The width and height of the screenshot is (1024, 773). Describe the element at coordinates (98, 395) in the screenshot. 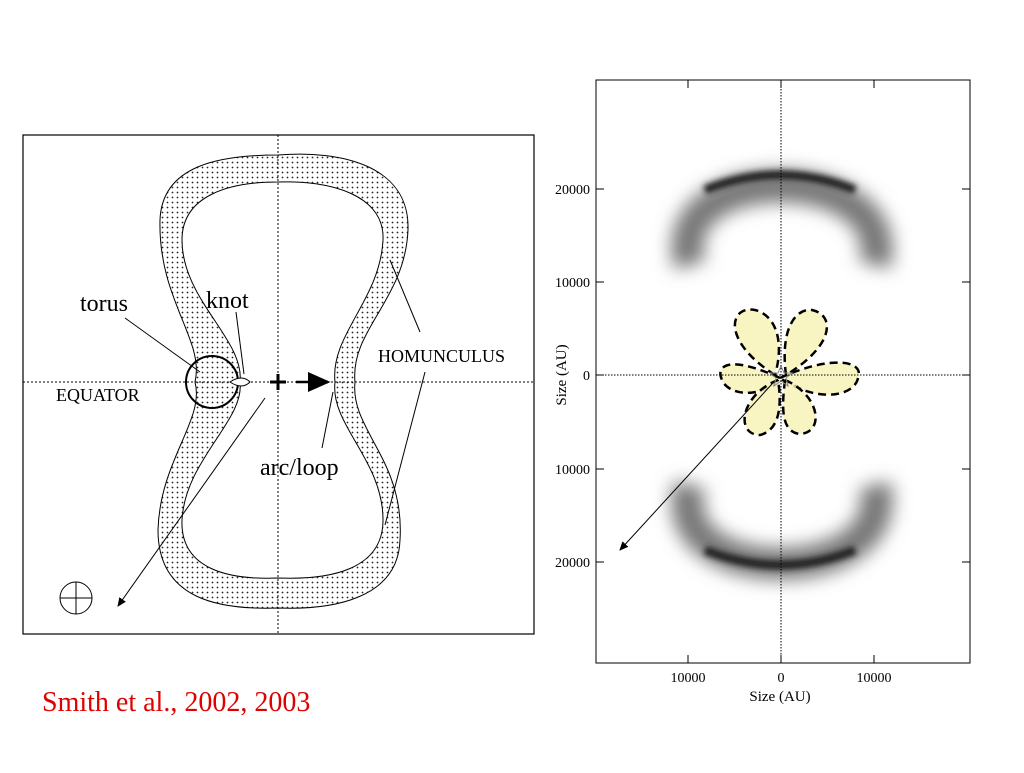

I see `label: EQUATOR` at that location.